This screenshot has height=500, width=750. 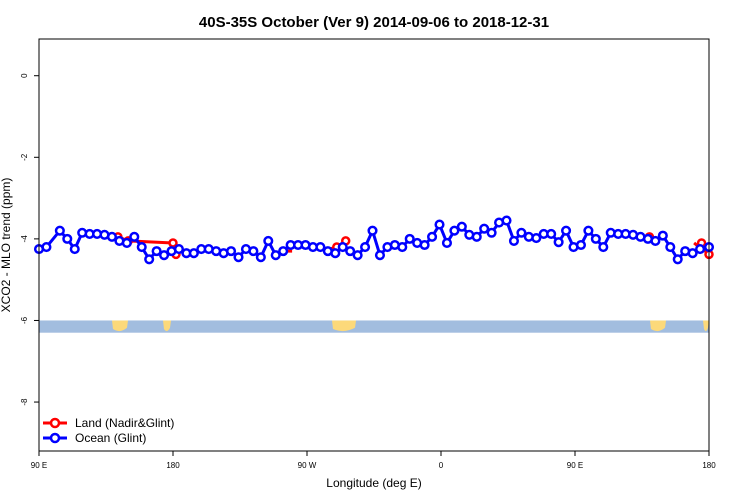 What do you see at coordinates (29, 239) in the screenshot?
I see `y-axis: 0 -2 -4 -6 -8` at bounding box center [29, 239].